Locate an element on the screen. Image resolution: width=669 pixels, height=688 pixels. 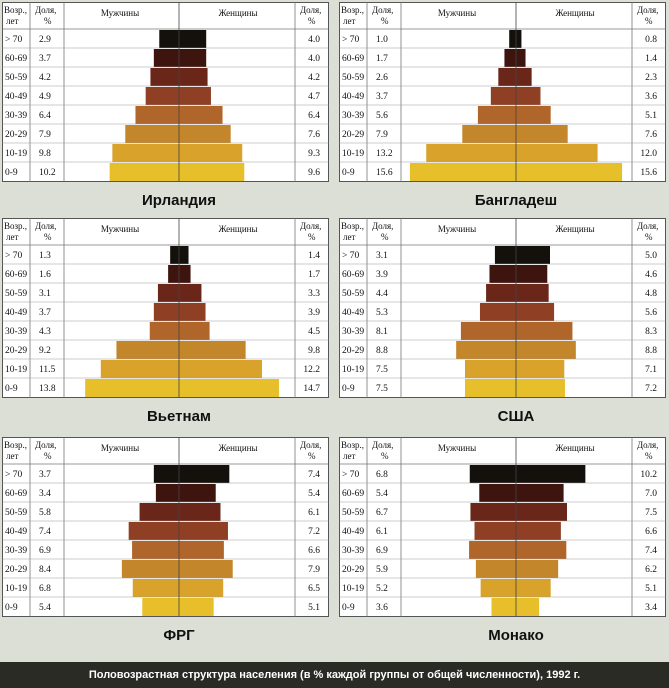
men-share-value: 5.9 is located at coordinates (382, 570).